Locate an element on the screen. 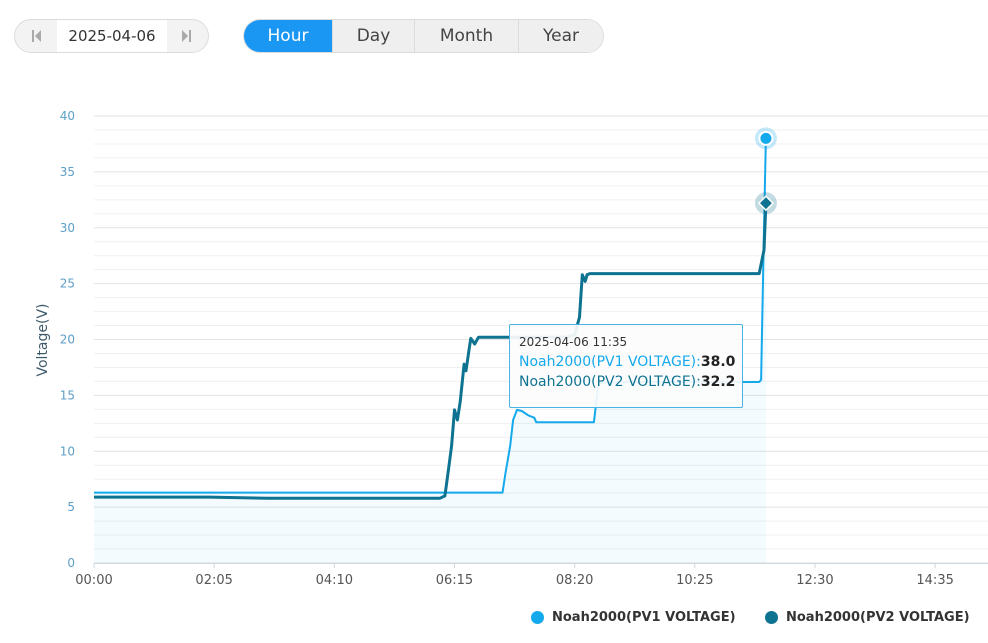 The image size is (988, 643). x-tick-label: 08:20 is located at coordinates (574, 580).